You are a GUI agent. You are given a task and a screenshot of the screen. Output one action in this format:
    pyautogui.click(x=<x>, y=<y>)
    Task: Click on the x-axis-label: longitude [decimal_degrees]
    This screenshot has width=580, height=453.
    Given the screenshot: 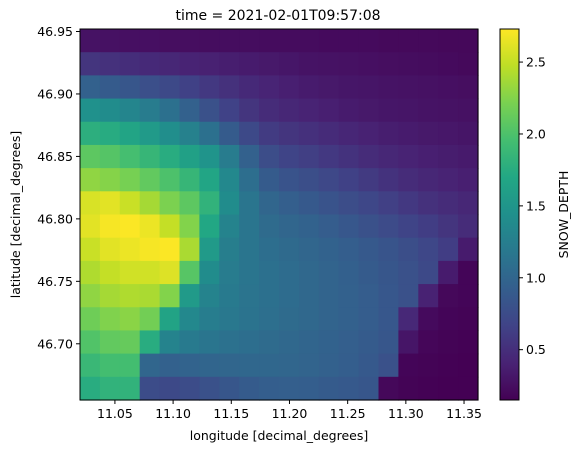 What is the action you would take?
    pyautogui.click(x=279, y=435)
    